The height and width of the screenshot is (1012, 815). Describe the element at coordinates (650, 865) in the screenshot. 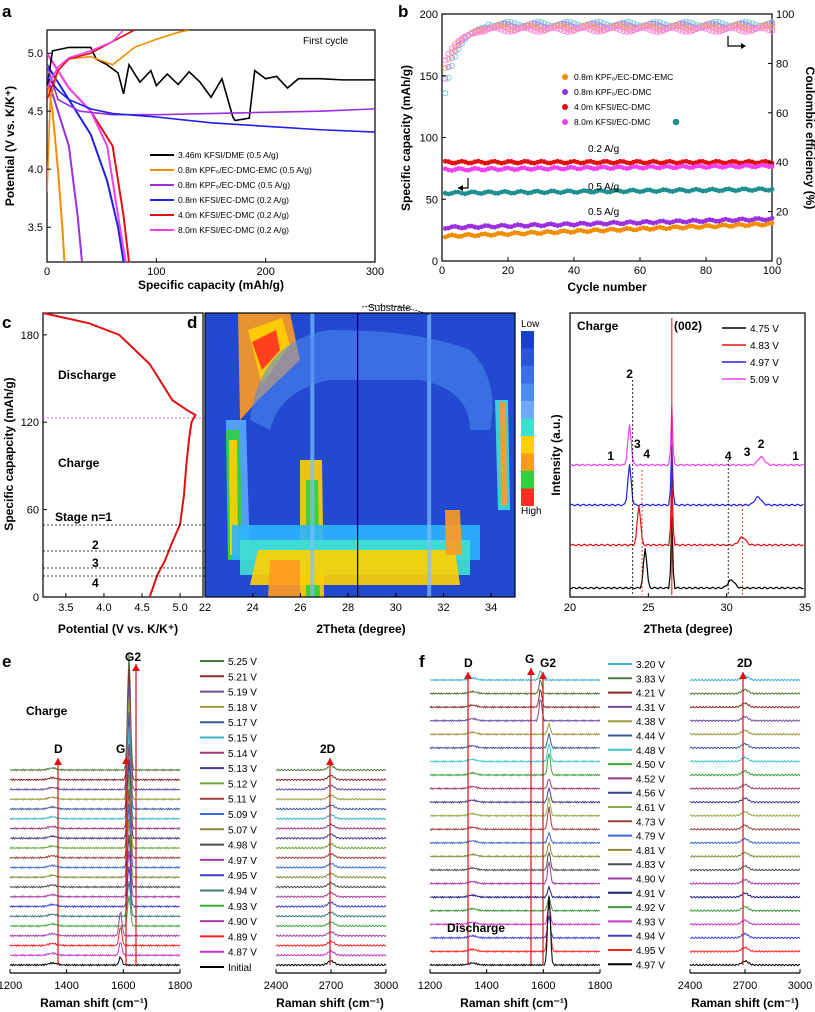

I see `f-legend-label-14: 4.83 V` at that location.